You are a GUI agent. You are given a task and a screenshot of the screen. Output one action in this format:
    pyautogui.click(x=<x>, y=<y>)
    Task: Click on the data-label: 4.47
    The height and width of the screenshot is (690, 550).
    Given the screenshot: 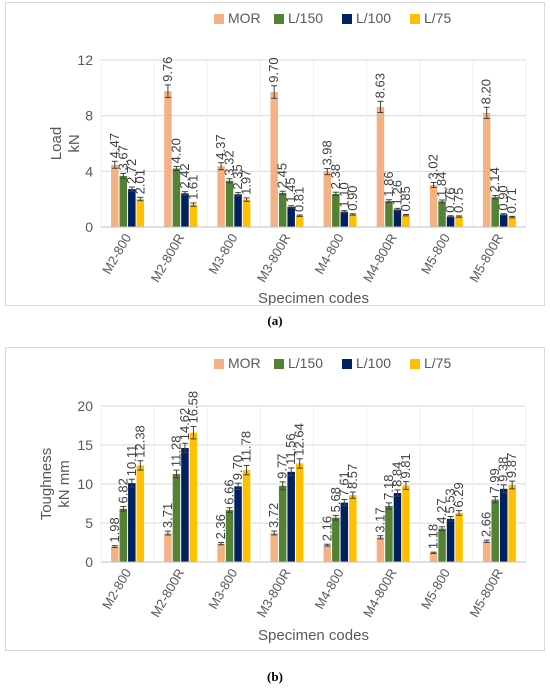 What is the action you would take?
    pyautogui.click(x=114, y=145)
    